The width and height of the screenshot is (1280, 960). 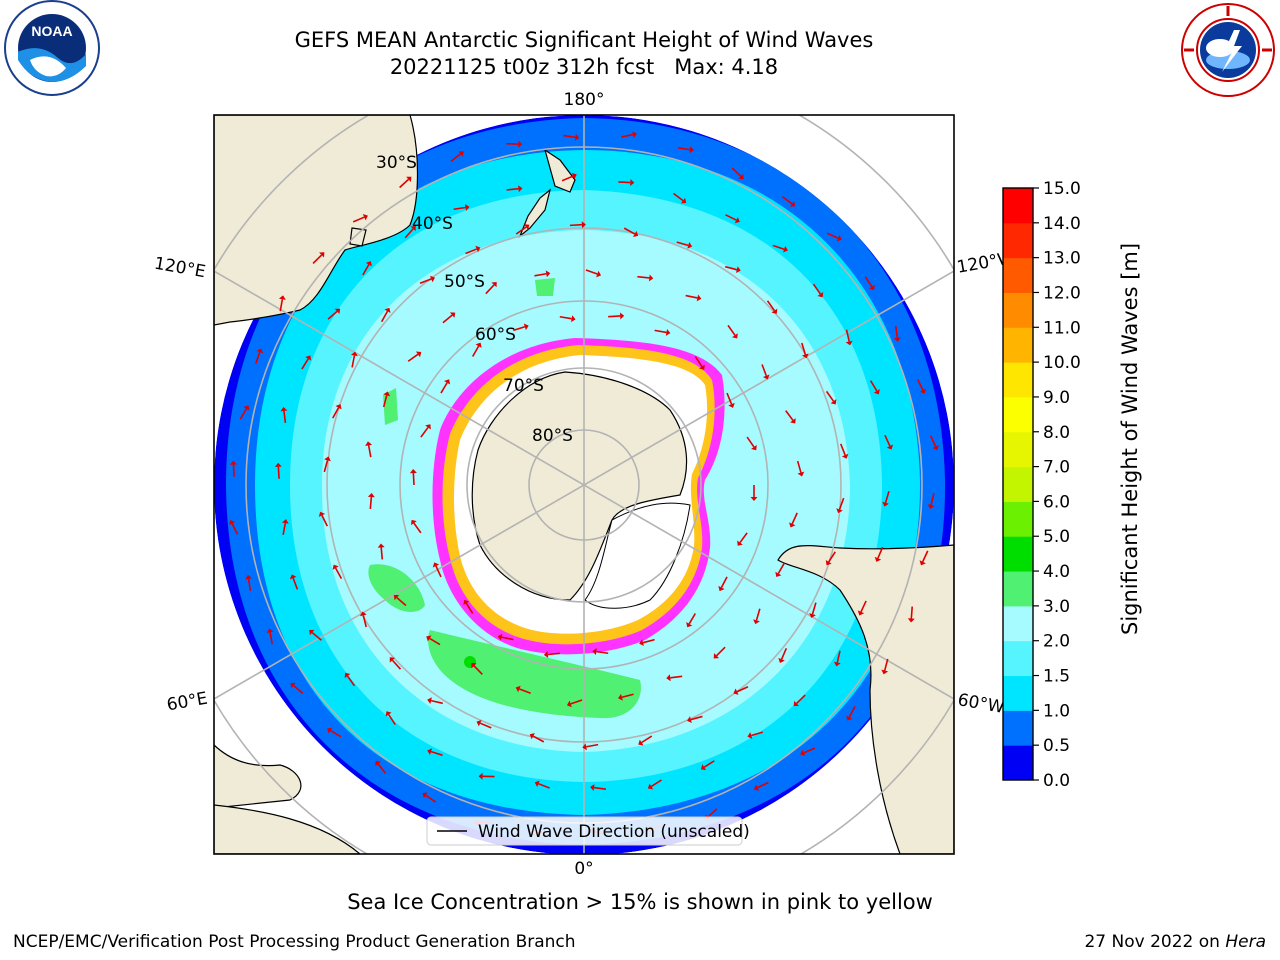 I want to click on colorbar-tick-label: 0.0, so click(x=1056, y=781).